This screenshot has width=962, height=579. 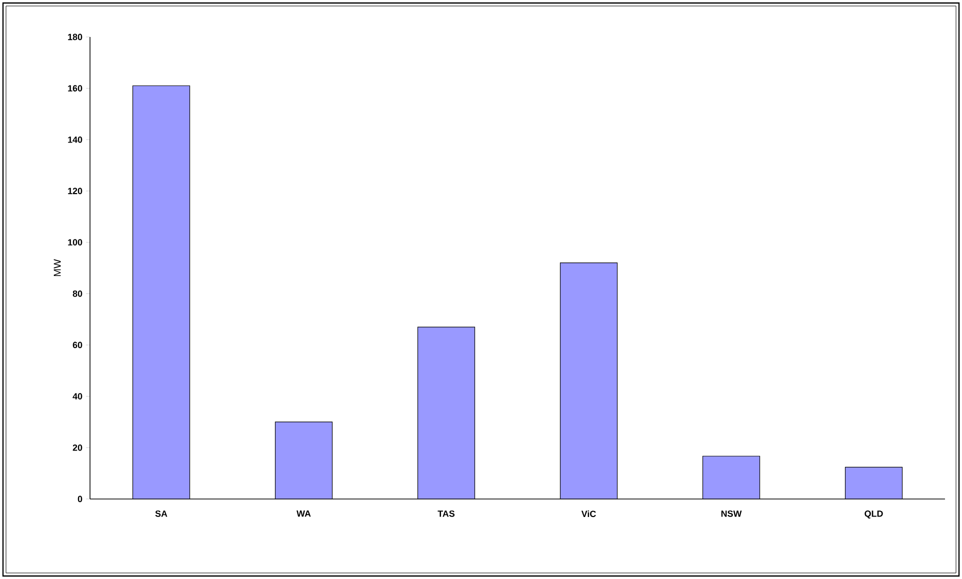 What do you see at coordinates (77, 345) in the screenshot?
I see `y-tick-label: 60` at bounding box center [77, 345].